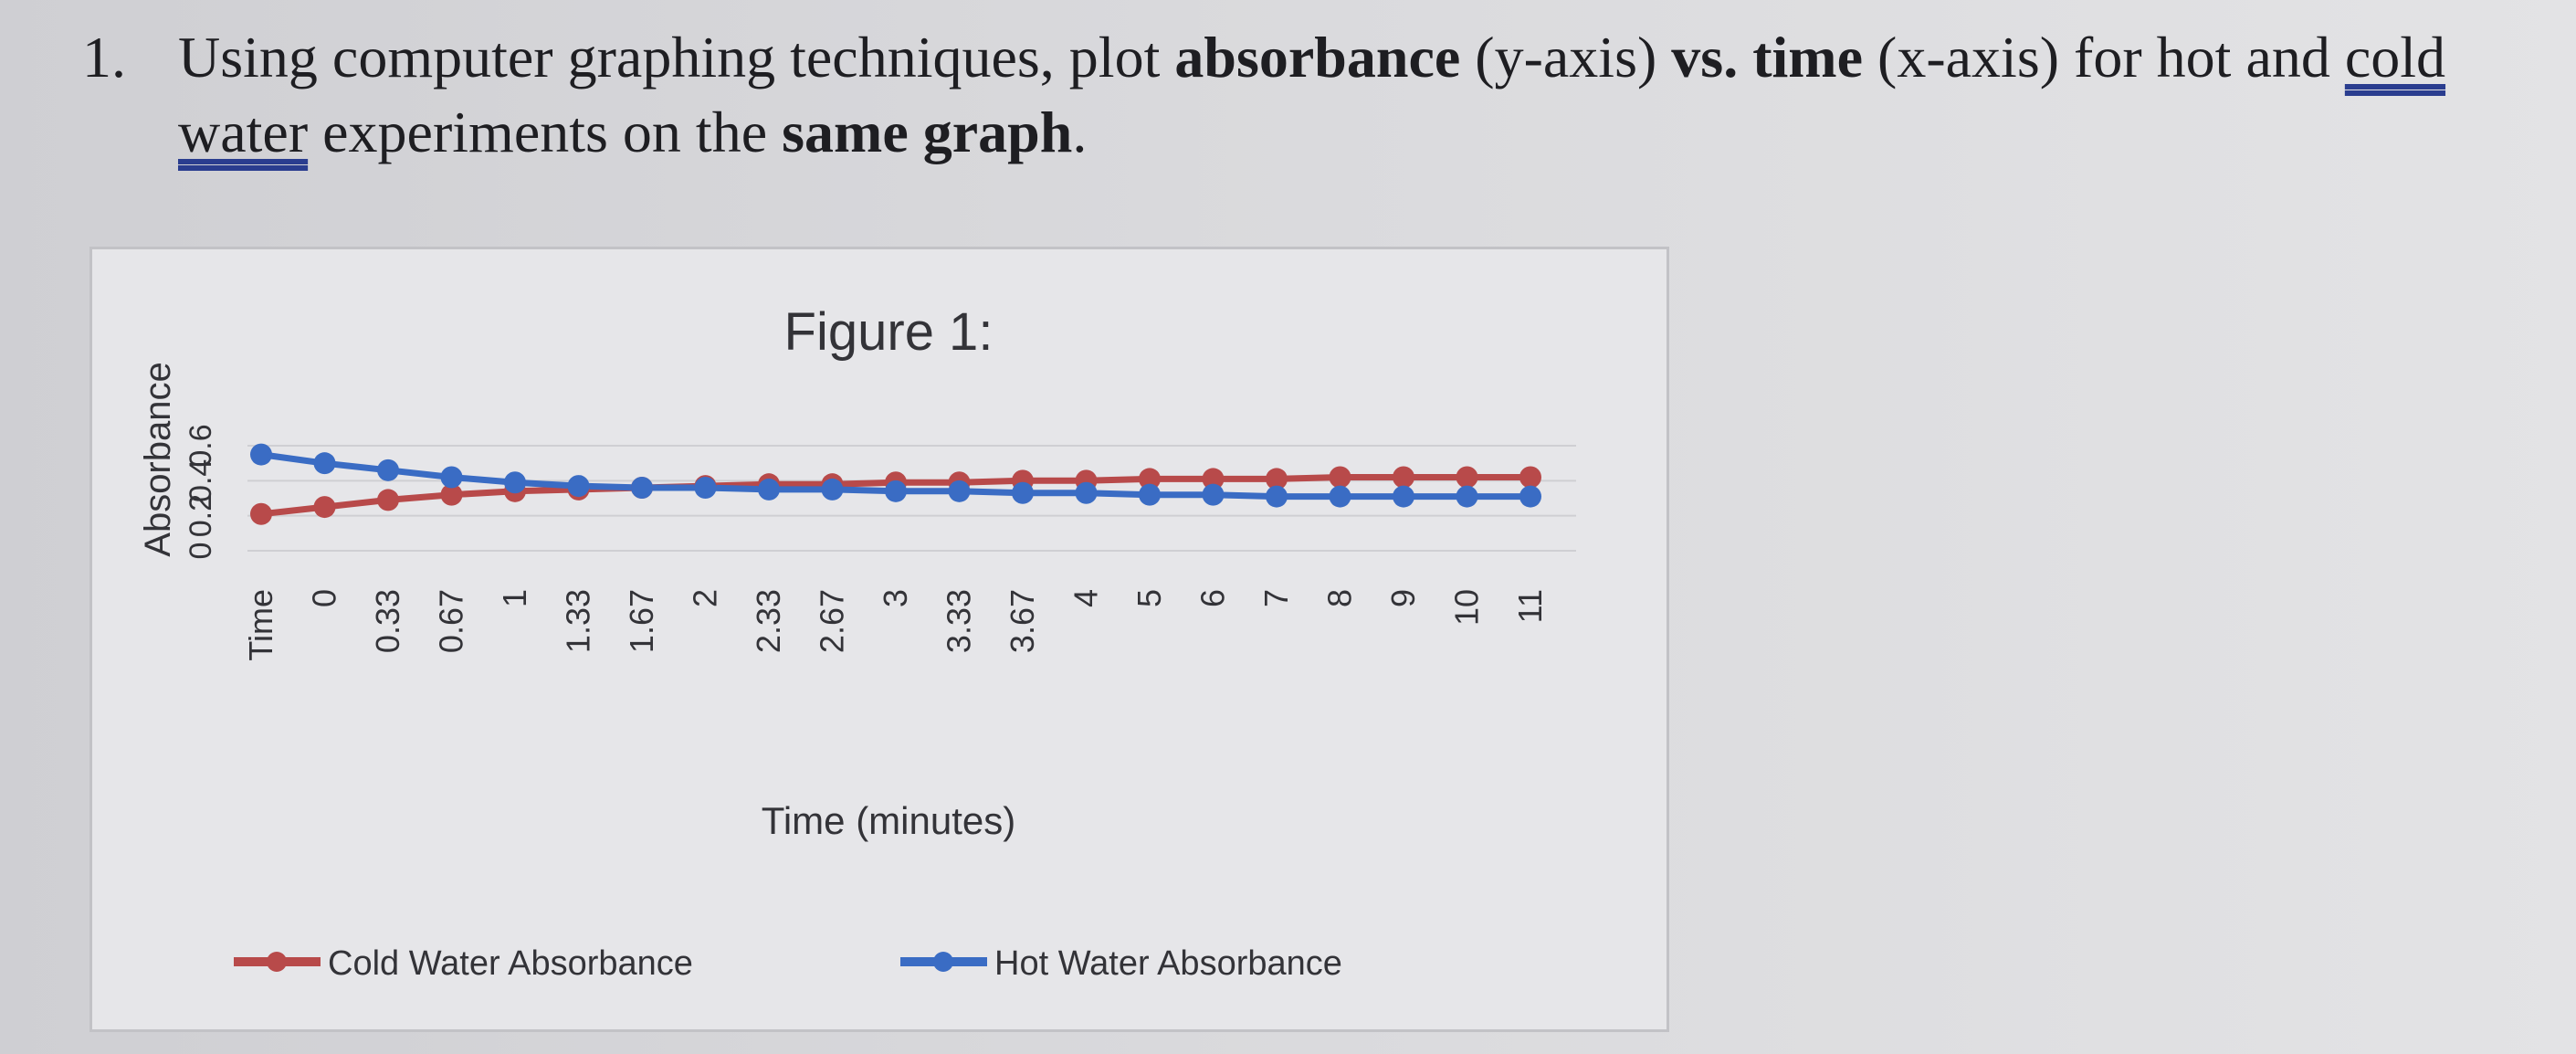 Image resolution: width=2576 pixels, height=1054 pixels. I want to click on question-bold-vs: vs., so click(1705, 57).